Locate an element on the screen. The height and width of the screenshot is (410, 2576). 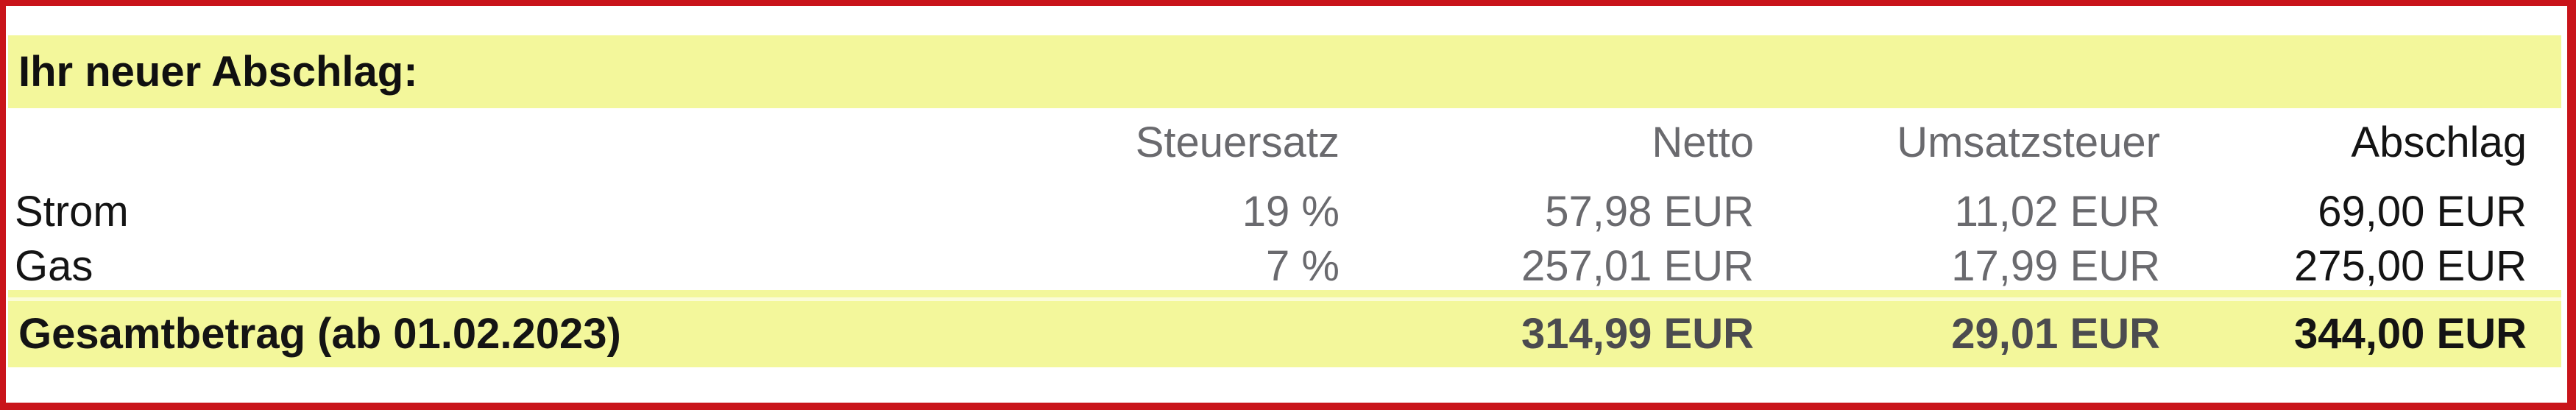
column-header-umsatzsteuer: Umsatzsteuer is located at coordinates (2028, 142).